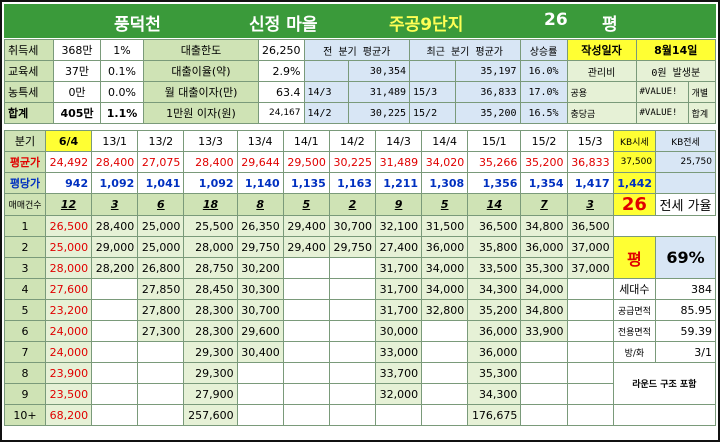 The width and height of the screenshot is (720, 442). Describe the element at coordinates (29, 113) in the screenshot. I see `tax-label: 합계` at that location.